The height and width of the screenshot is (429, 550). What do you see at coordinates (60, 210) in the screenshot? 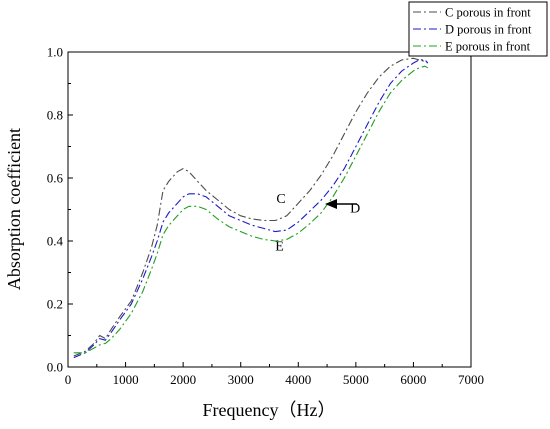
I see `y-axis-ticks: 0.0 0.2 0.4 0.6 0.8 1.0` at bounding box center [60, 210].